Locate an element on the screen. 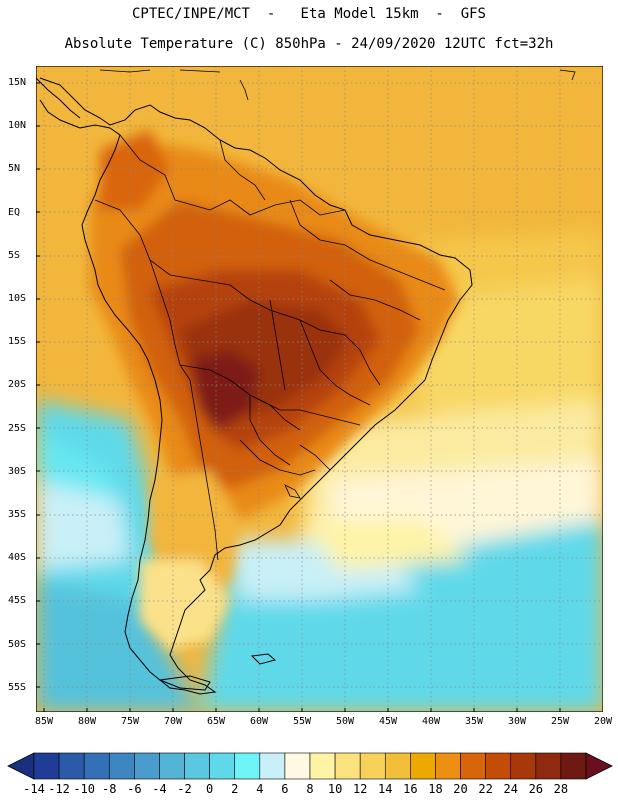  colorbar-label: 28 is located at coordinates (561, 789).